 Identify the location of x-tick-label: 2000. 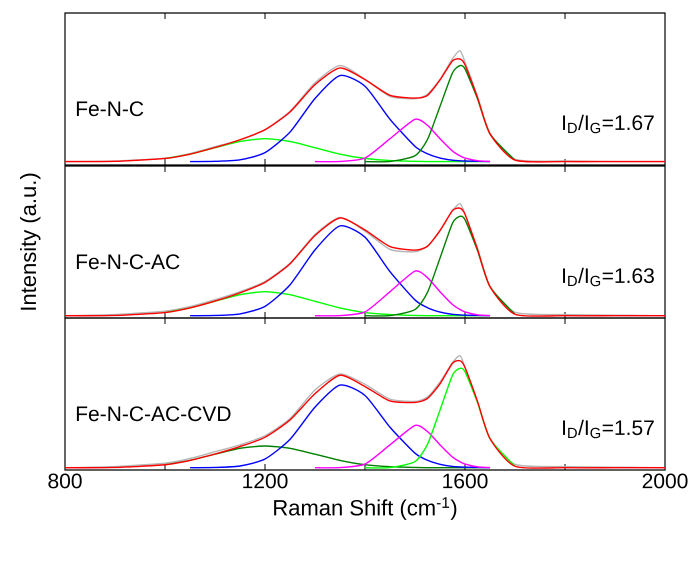
(665, 481).